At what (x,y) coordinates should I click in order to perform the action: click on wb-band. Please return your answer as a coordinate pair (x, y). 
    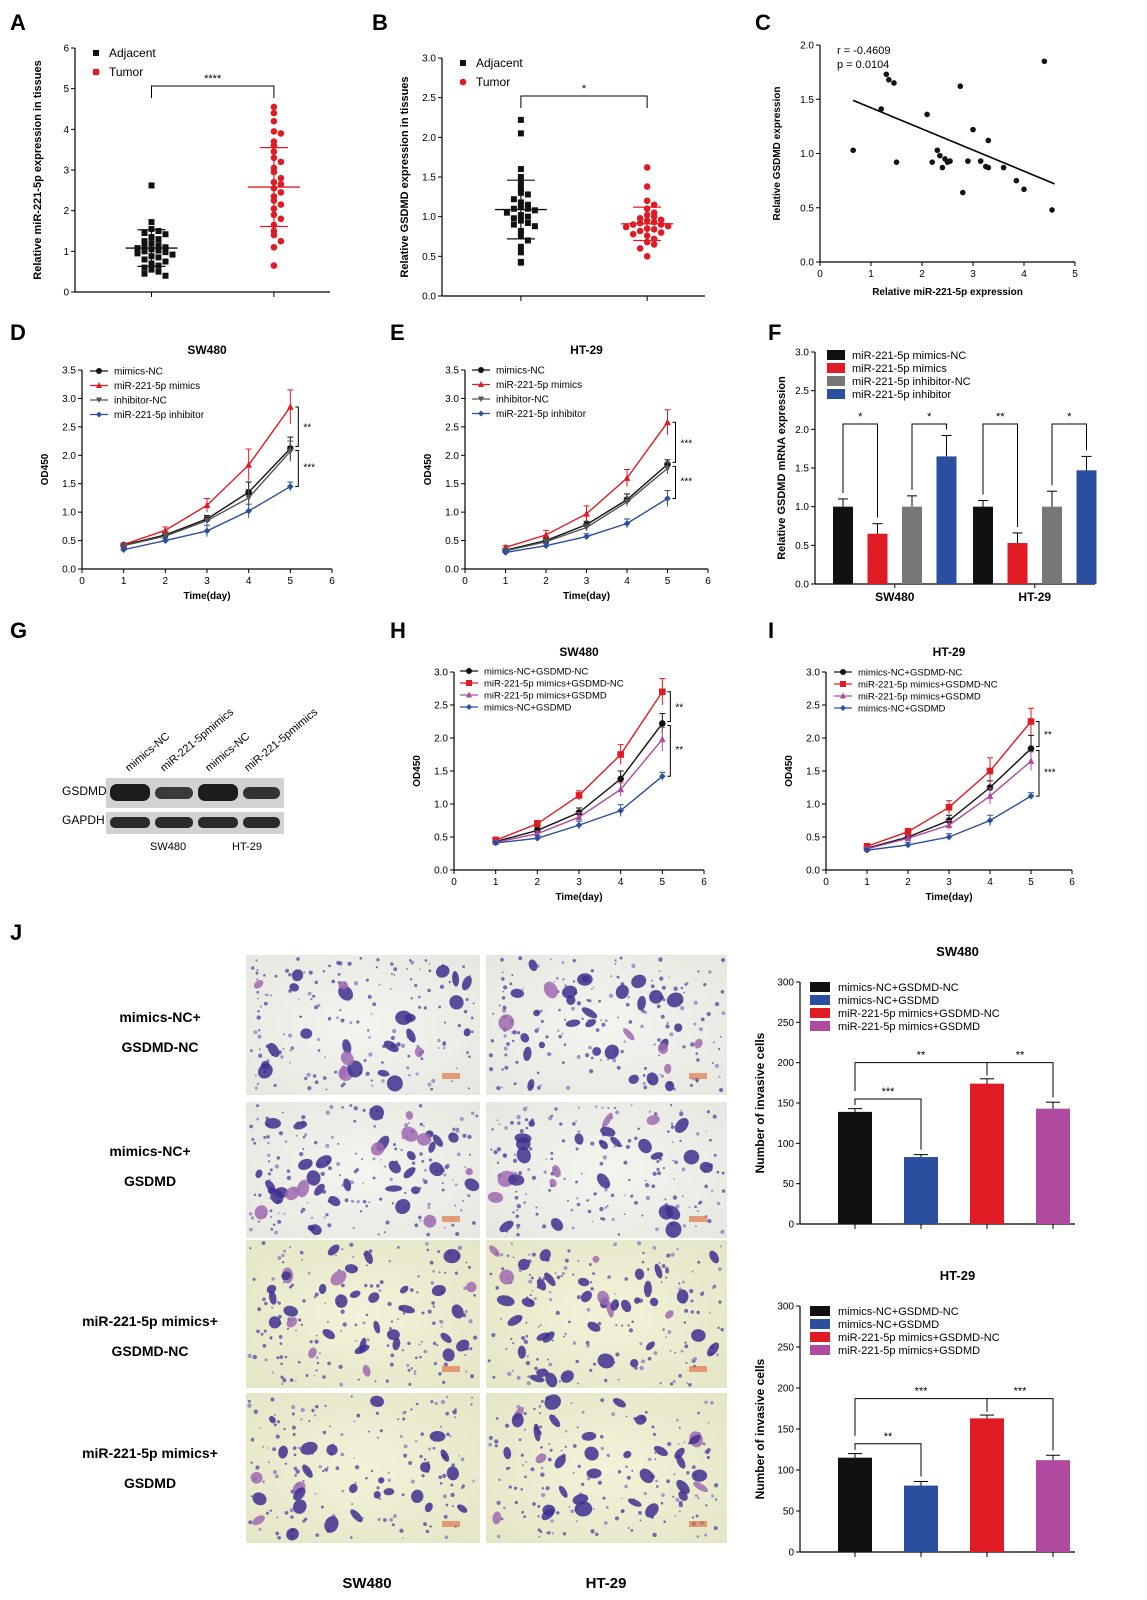
    Looking at the image, I should click on (174, 793).